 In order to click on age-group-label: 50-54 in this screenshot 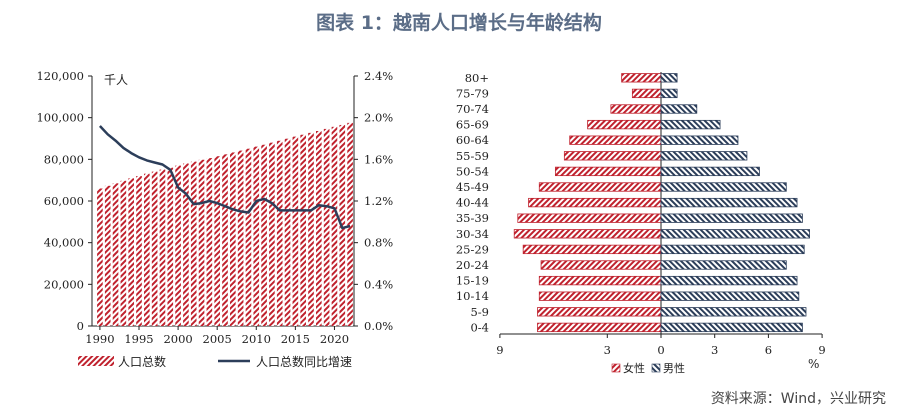, I will do `click(472, 171)`.